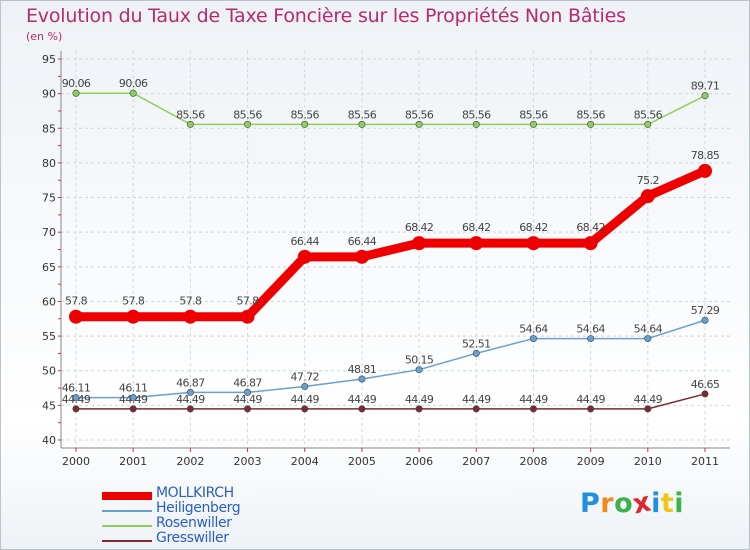  What do you see at coordinates (49, 405) in the screenshot?
I see `y-tick-label: 45` at bounding box center [49, 405].